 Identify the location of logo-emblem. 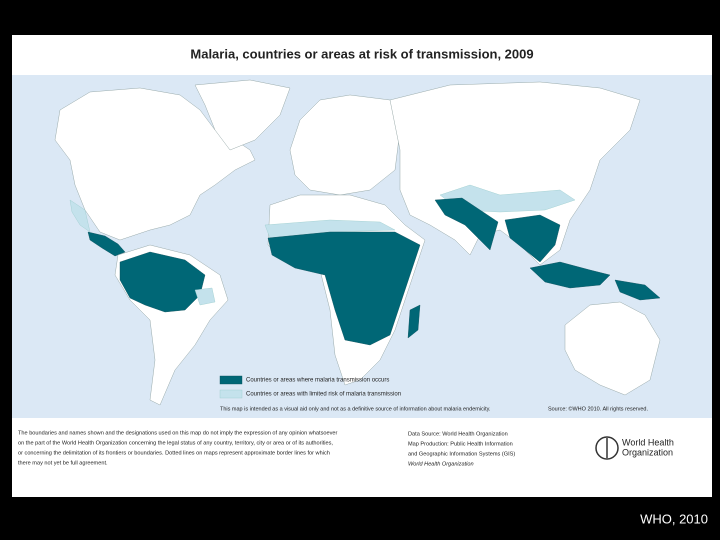
(607, 448).